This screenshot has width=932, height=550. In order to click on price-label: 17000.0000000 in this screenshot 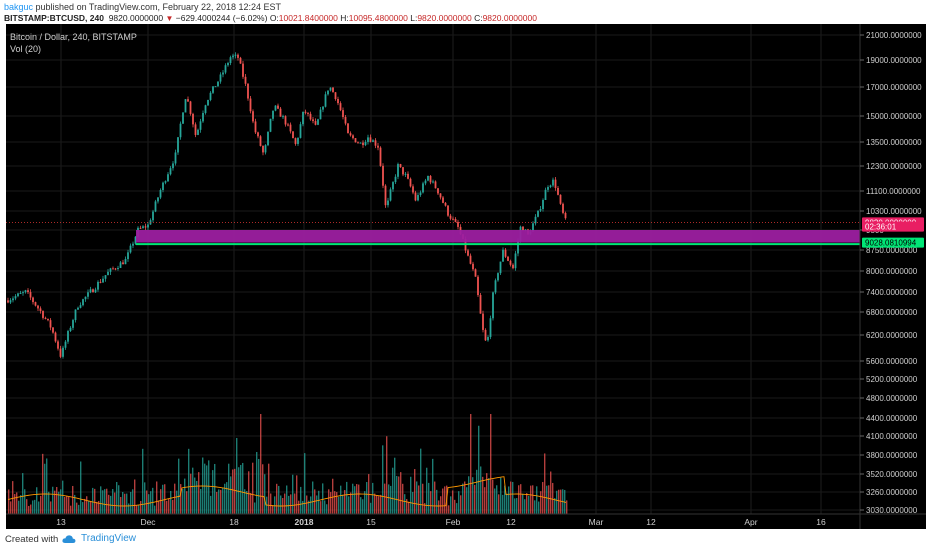, I will do `click(894, 87)`.